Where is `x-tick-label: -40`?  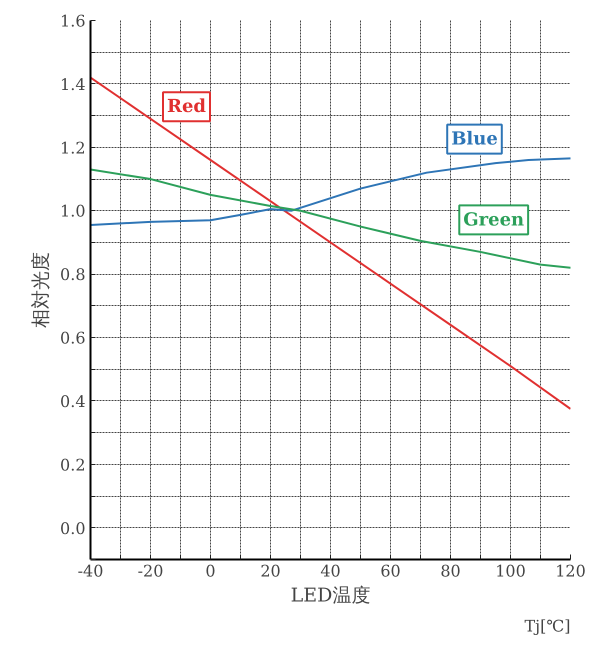 x-tick-label: -40 is located at coordinates (91, 571).